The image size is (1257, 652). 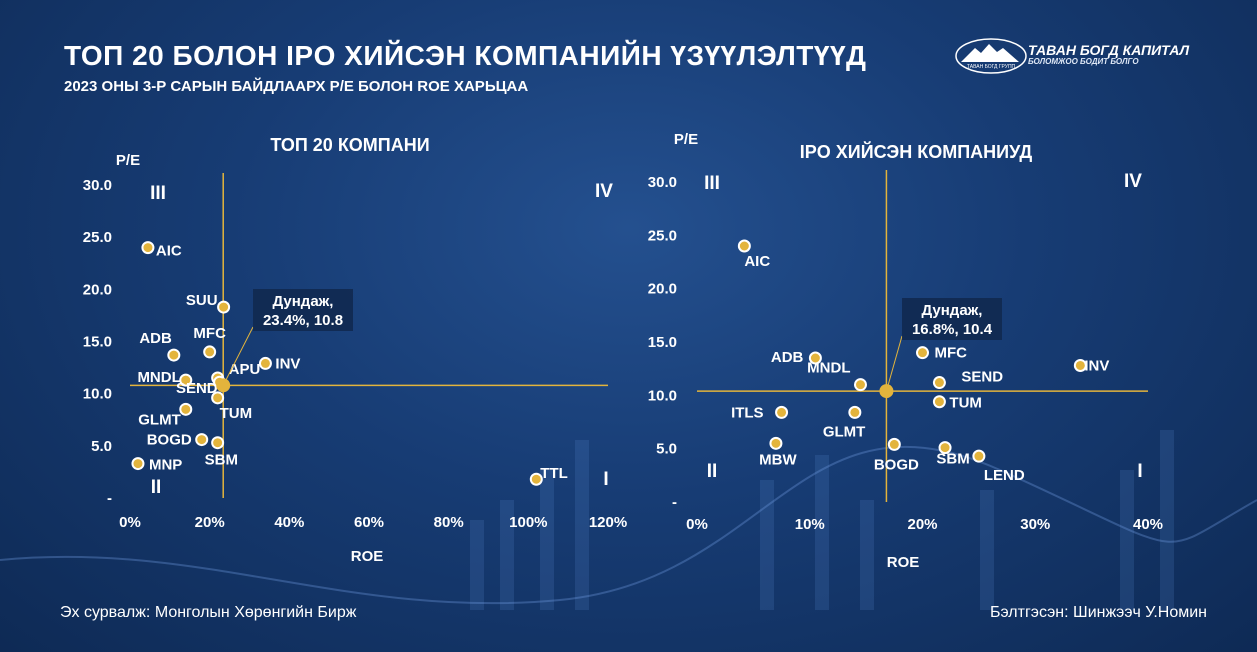 What do you see at coordinates (922, 524) in the screenshot?
I see `x-tick-label: 20%` at bounding box center [922, 524].